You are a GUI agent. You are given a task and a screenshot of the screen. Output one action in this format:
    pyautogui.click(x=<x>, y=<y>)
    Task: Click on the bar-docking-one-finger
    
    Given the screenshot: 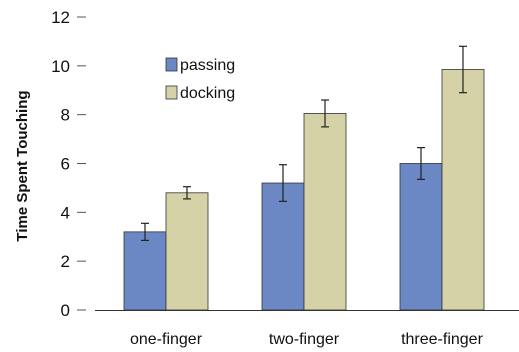 What is the action you would take?
    pyautogui.click(x=187, y=251)
    